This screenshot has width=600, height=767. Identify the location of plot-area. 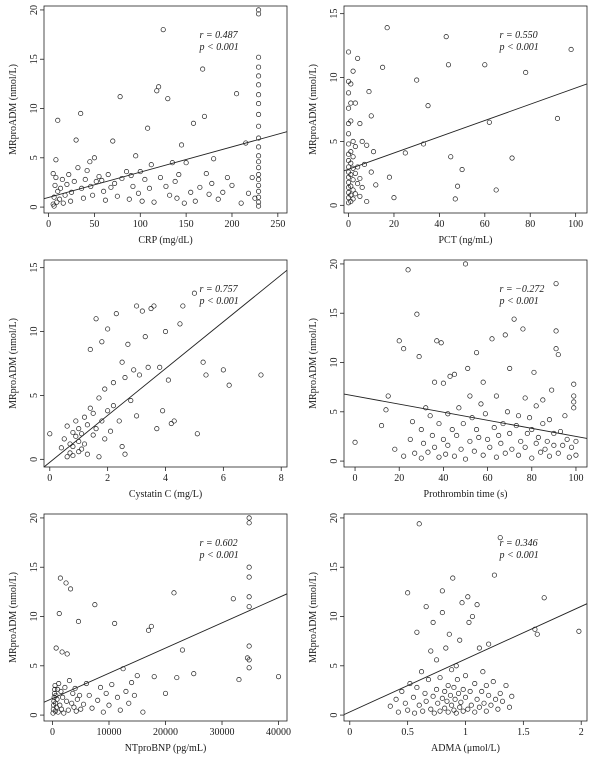
(465, 115).